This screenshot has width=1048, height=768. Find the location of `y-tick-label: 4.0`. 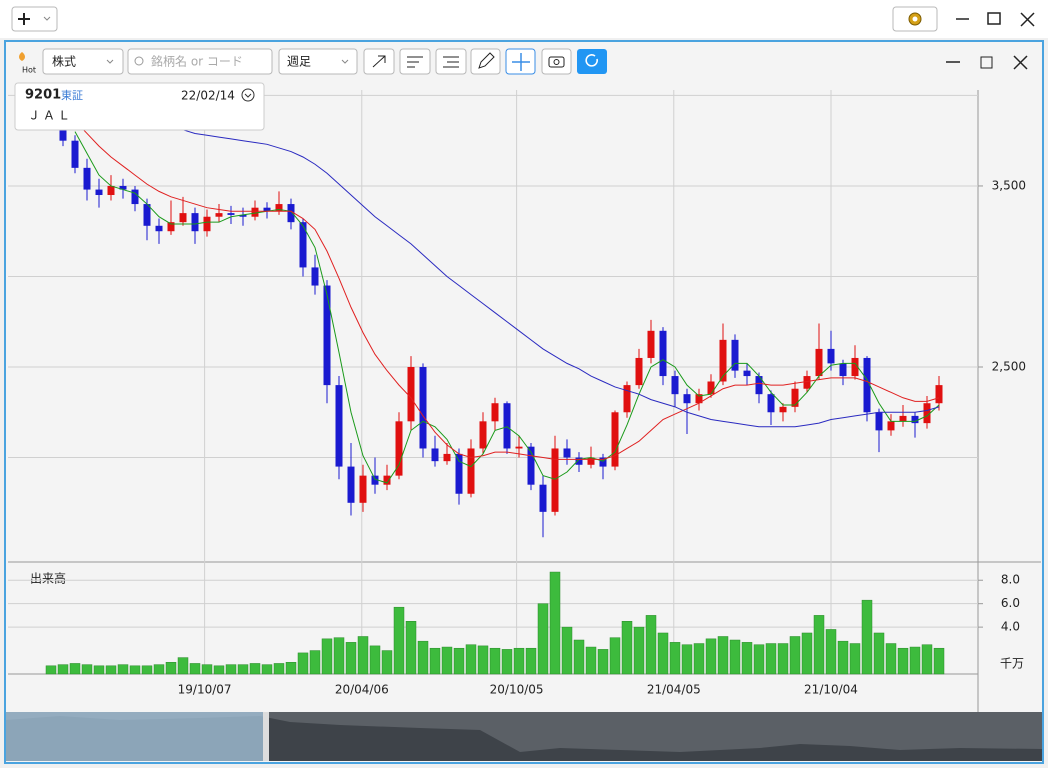

y-tick-label: 4.0 is located at coordinates (1010, 627).